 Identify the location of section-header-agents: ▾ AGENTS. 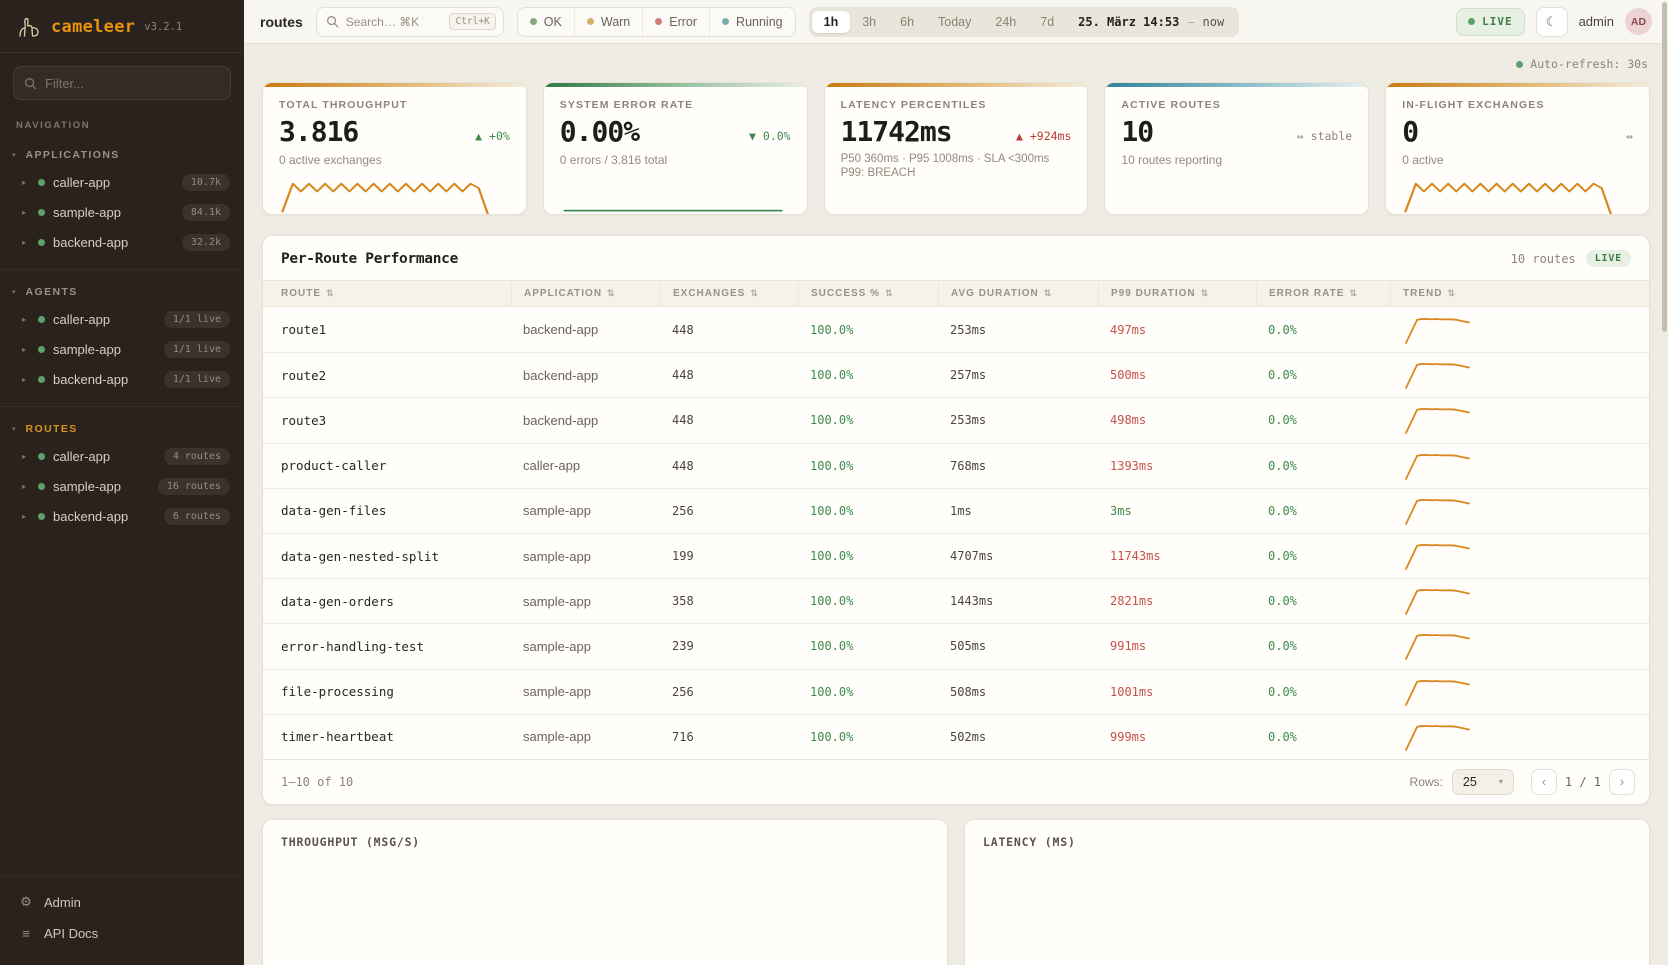
(122, 292).